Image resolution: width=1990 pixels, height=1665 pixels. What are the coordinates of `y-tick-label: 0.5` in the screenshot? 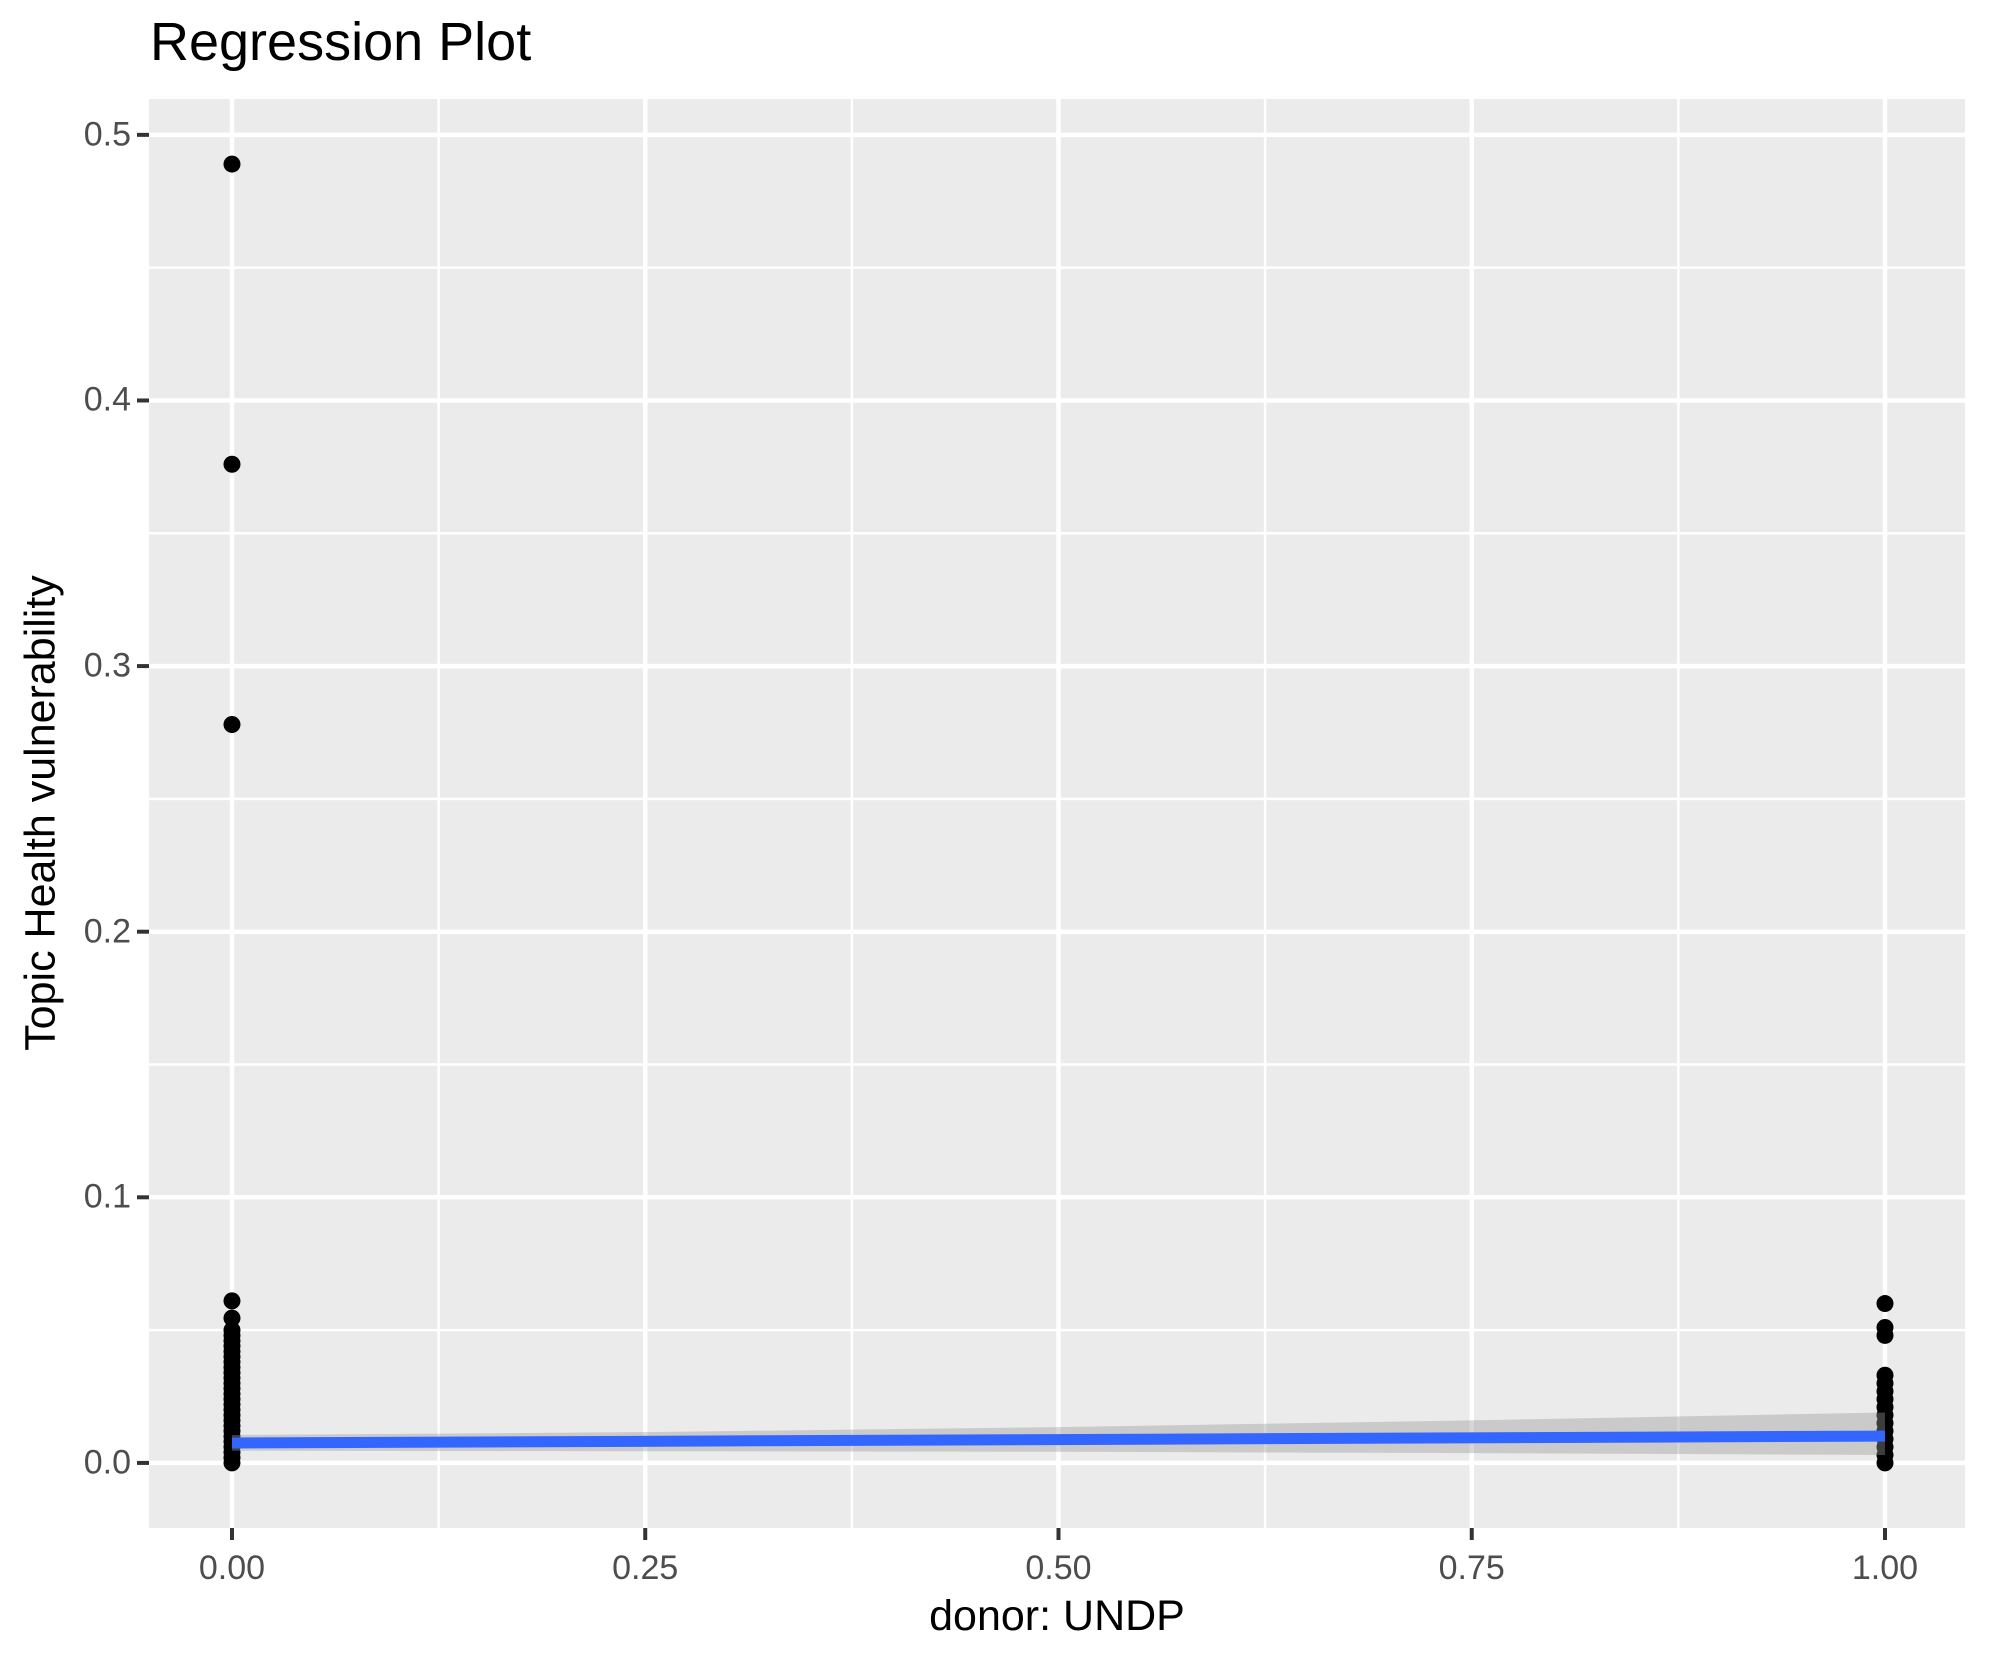 It's located at (107, 134).